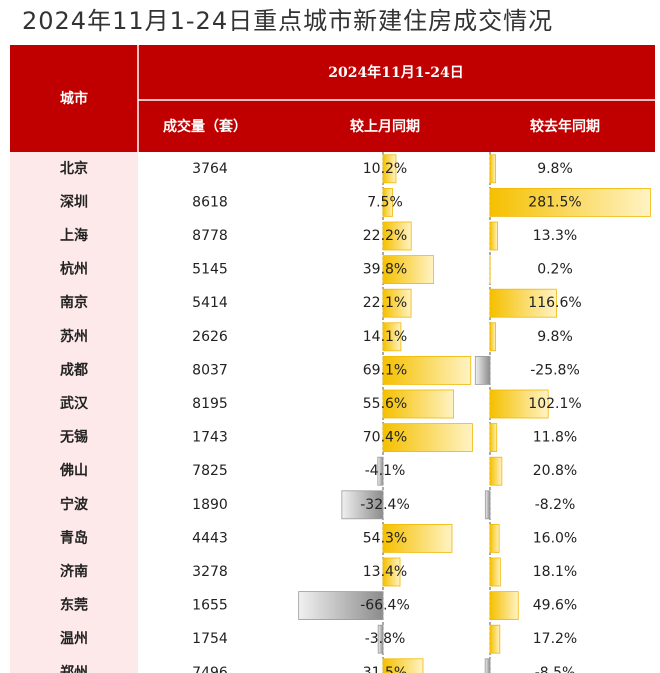  Describe the element at coordinates (74, 235) in the screenshot. I see `city: 上海` at that location.